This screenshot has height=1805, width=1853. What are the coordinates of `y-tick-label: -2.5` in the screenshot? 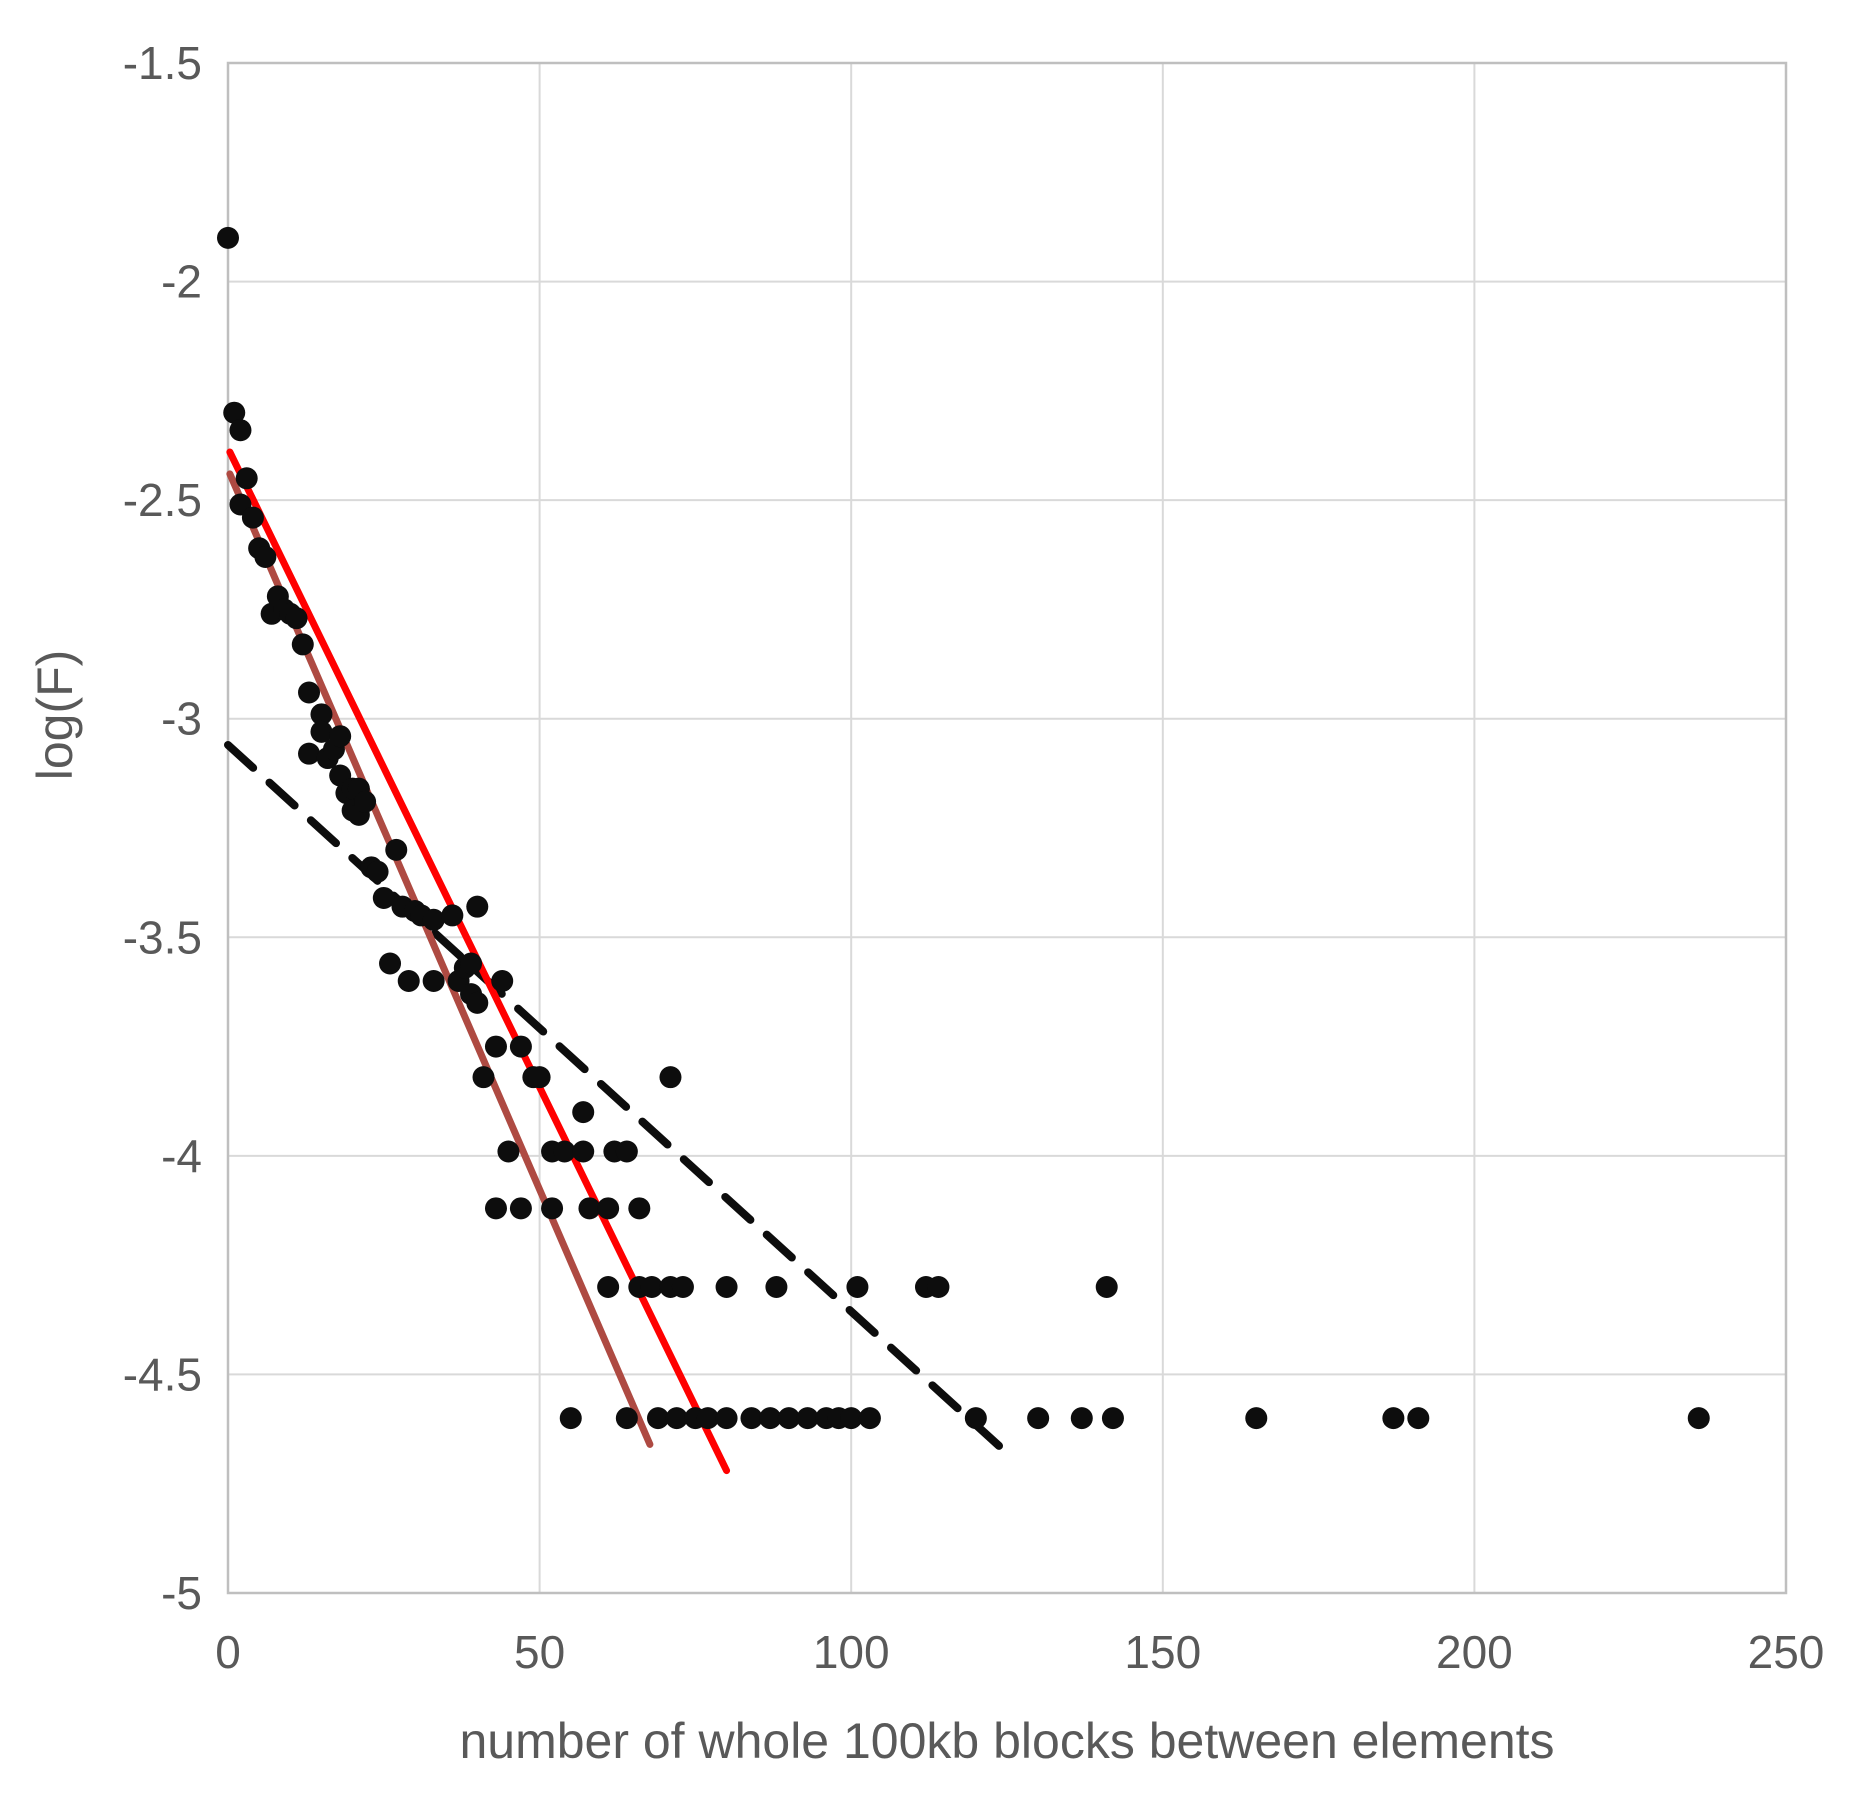 It's located at (162, 500).